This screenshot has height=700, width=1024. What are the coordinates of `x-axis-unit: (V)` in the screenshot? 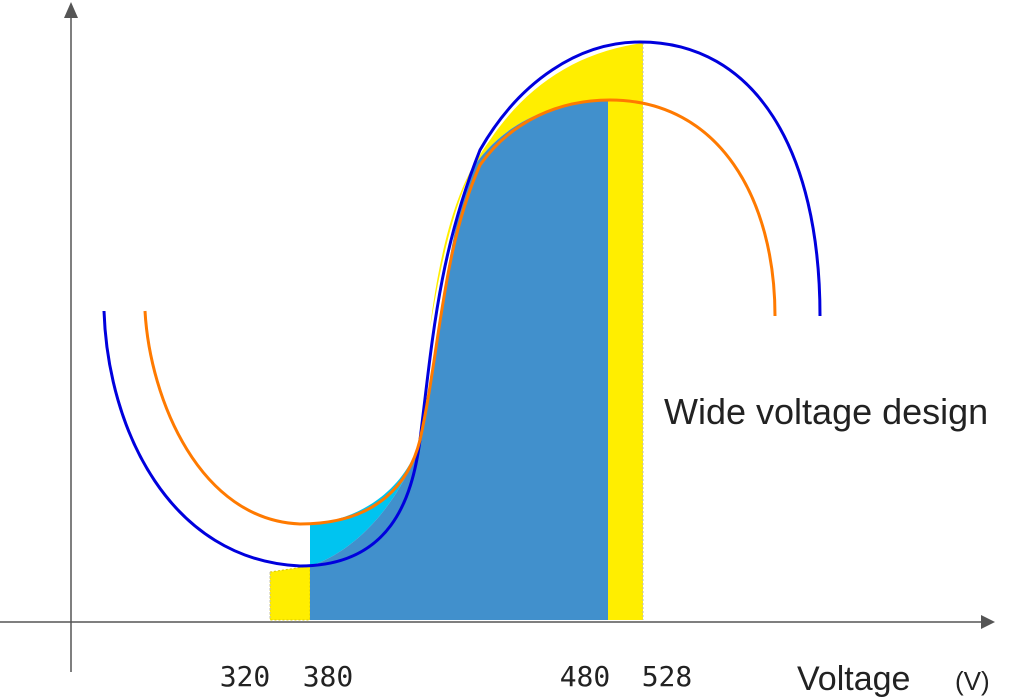 It's located at (972, 681).